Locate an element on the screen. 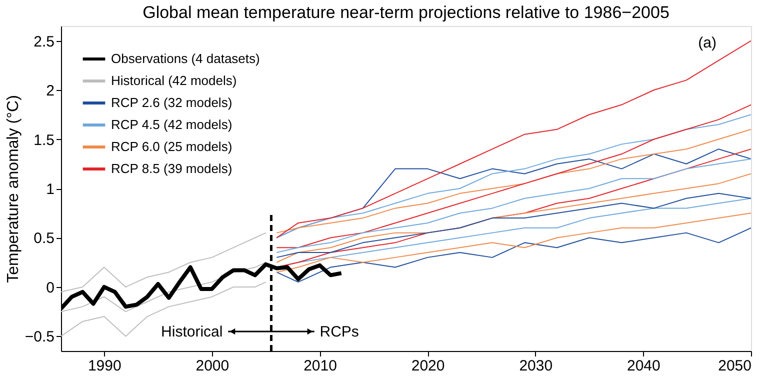 This screenshot has width=766, height=377. legend-label: Observations (4 datasets) is located at coordinates (185, 58).